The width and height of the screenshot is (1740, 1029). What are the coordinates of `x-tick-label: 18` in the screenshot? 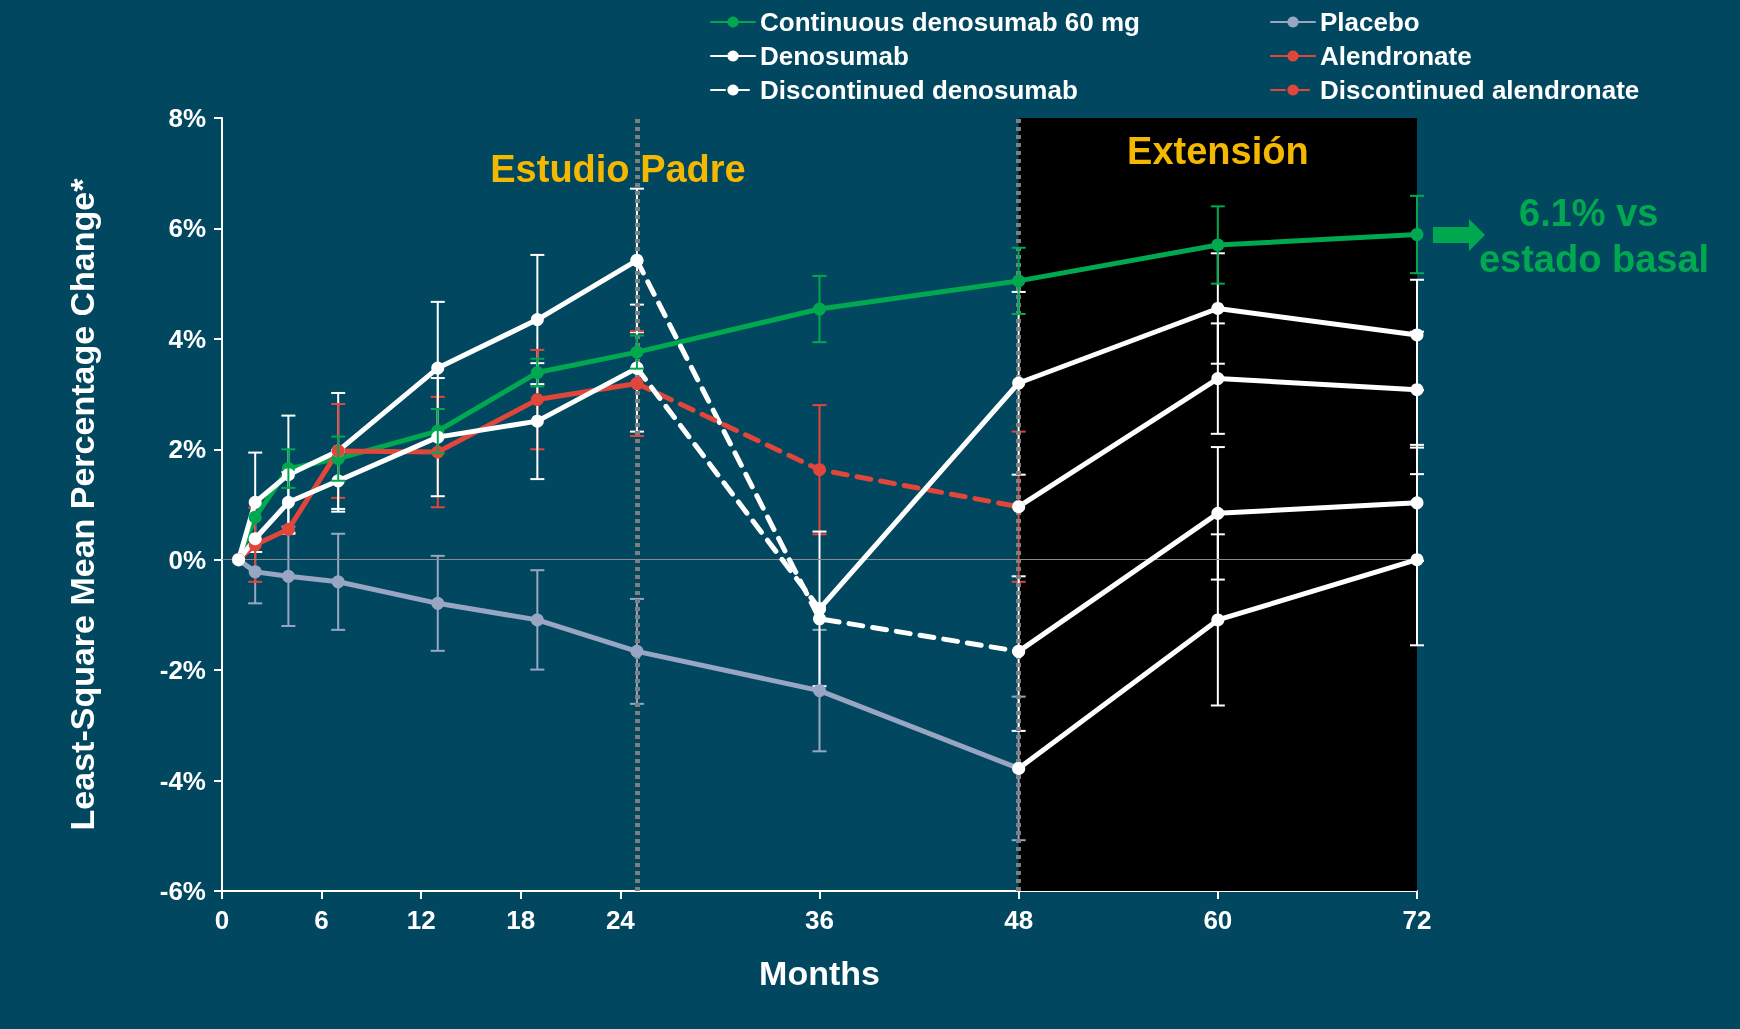 It's located at (521, 920).